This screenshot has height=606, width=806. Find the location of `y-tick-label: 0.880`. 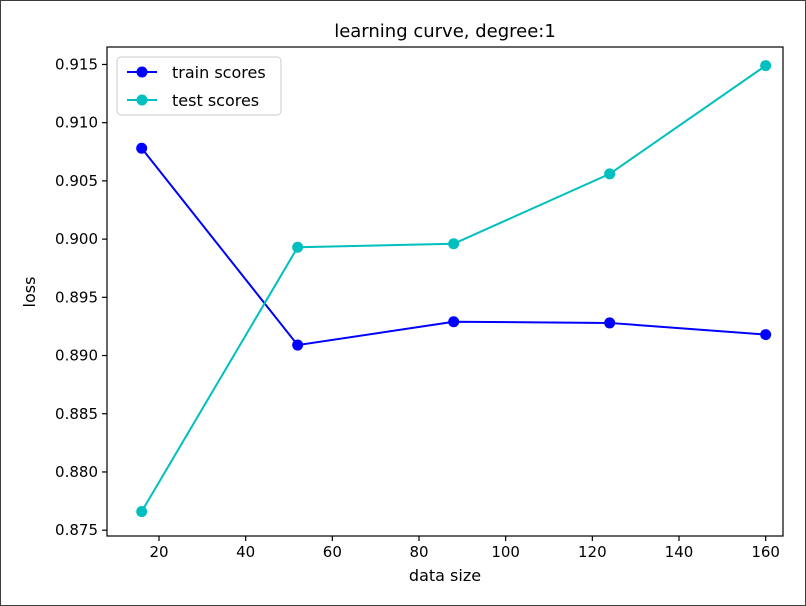

y-tick-label: 0.880 is located at coordinates (76, 472).